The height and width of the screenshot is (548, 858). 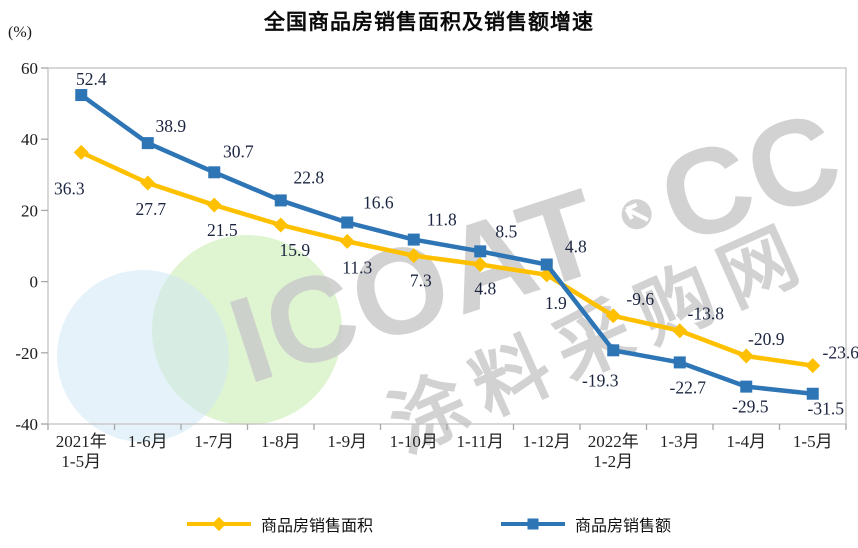 I want to click on legend-line-blue, so click(x=533, y=524).